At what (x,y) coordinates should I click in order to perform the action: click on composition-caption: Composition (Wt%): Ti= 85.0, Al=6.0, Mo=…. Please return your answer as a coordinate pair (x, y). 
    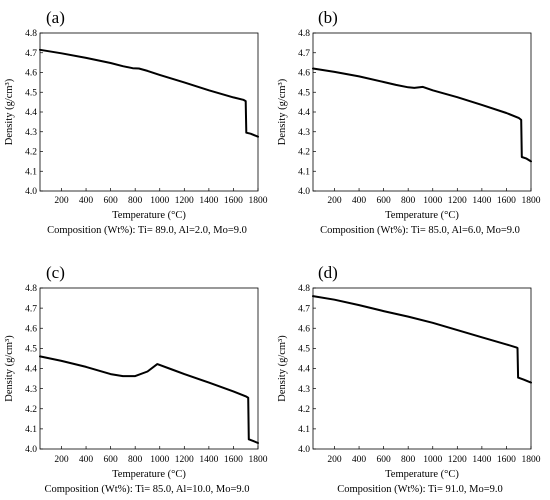
    Looking at the image, I should click on (420, 230).